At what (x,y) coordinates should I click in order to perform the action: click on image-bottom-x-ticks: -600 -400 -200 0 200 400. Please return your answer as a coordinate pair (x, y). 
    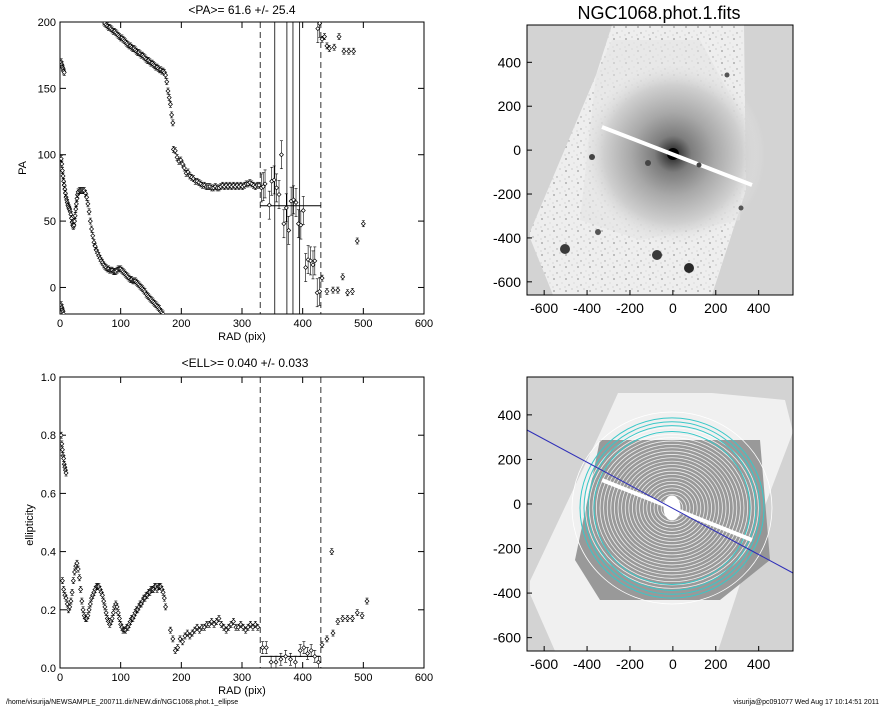
    Looking at the image, I should click on (650, 659).